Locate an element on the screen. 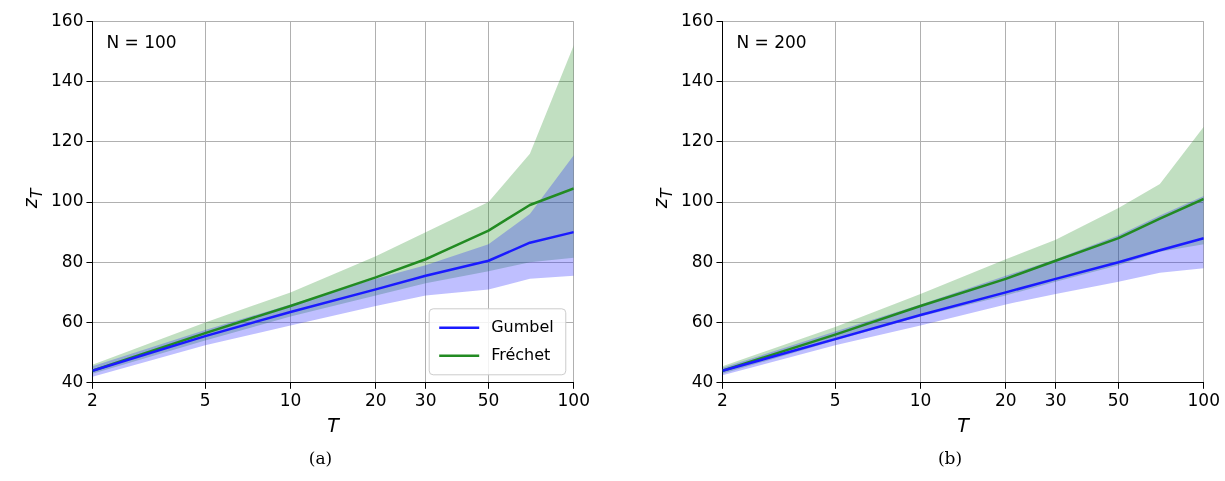 The height and width of the screenshot is (481, 1225). legend-label: Fréchet is located at coordinates (521, 354).